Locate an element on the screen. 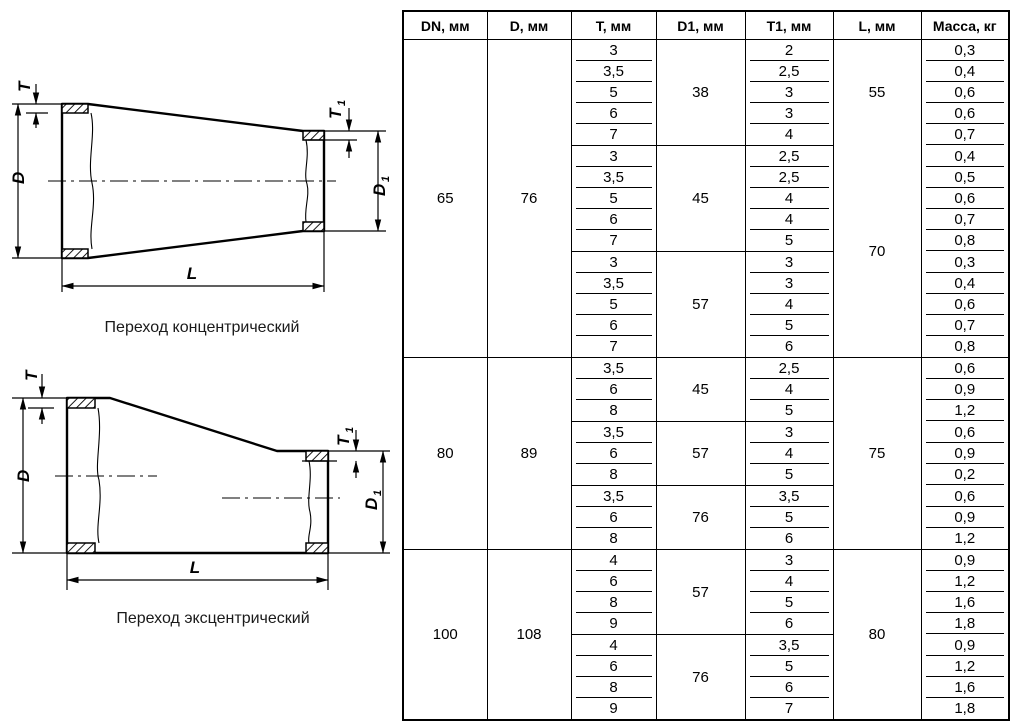  table-cell: 76 is located at coordinates (529, 198).